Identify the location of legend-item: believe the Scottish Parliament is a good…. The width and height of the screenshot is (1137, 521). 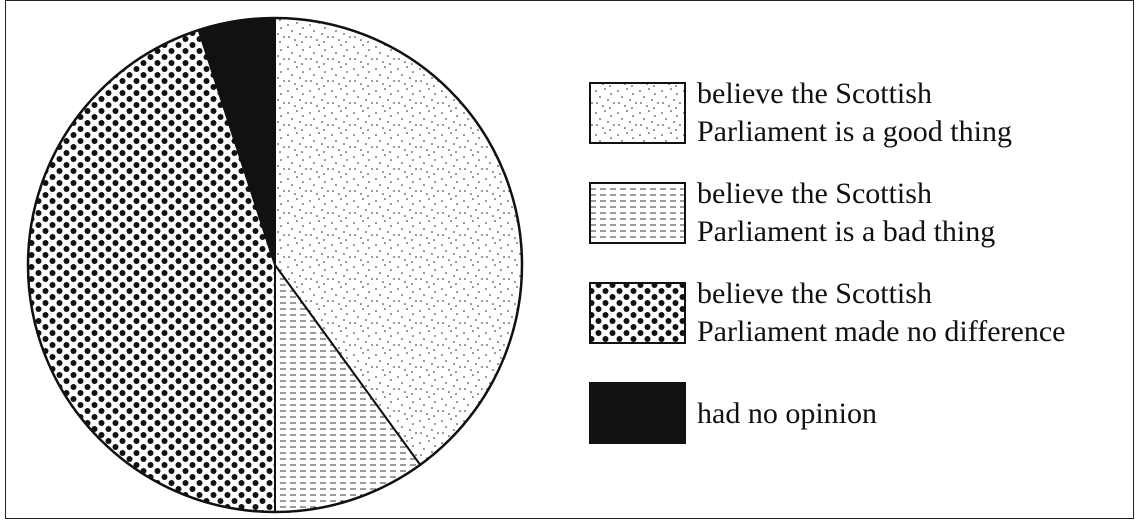
(800, 112).